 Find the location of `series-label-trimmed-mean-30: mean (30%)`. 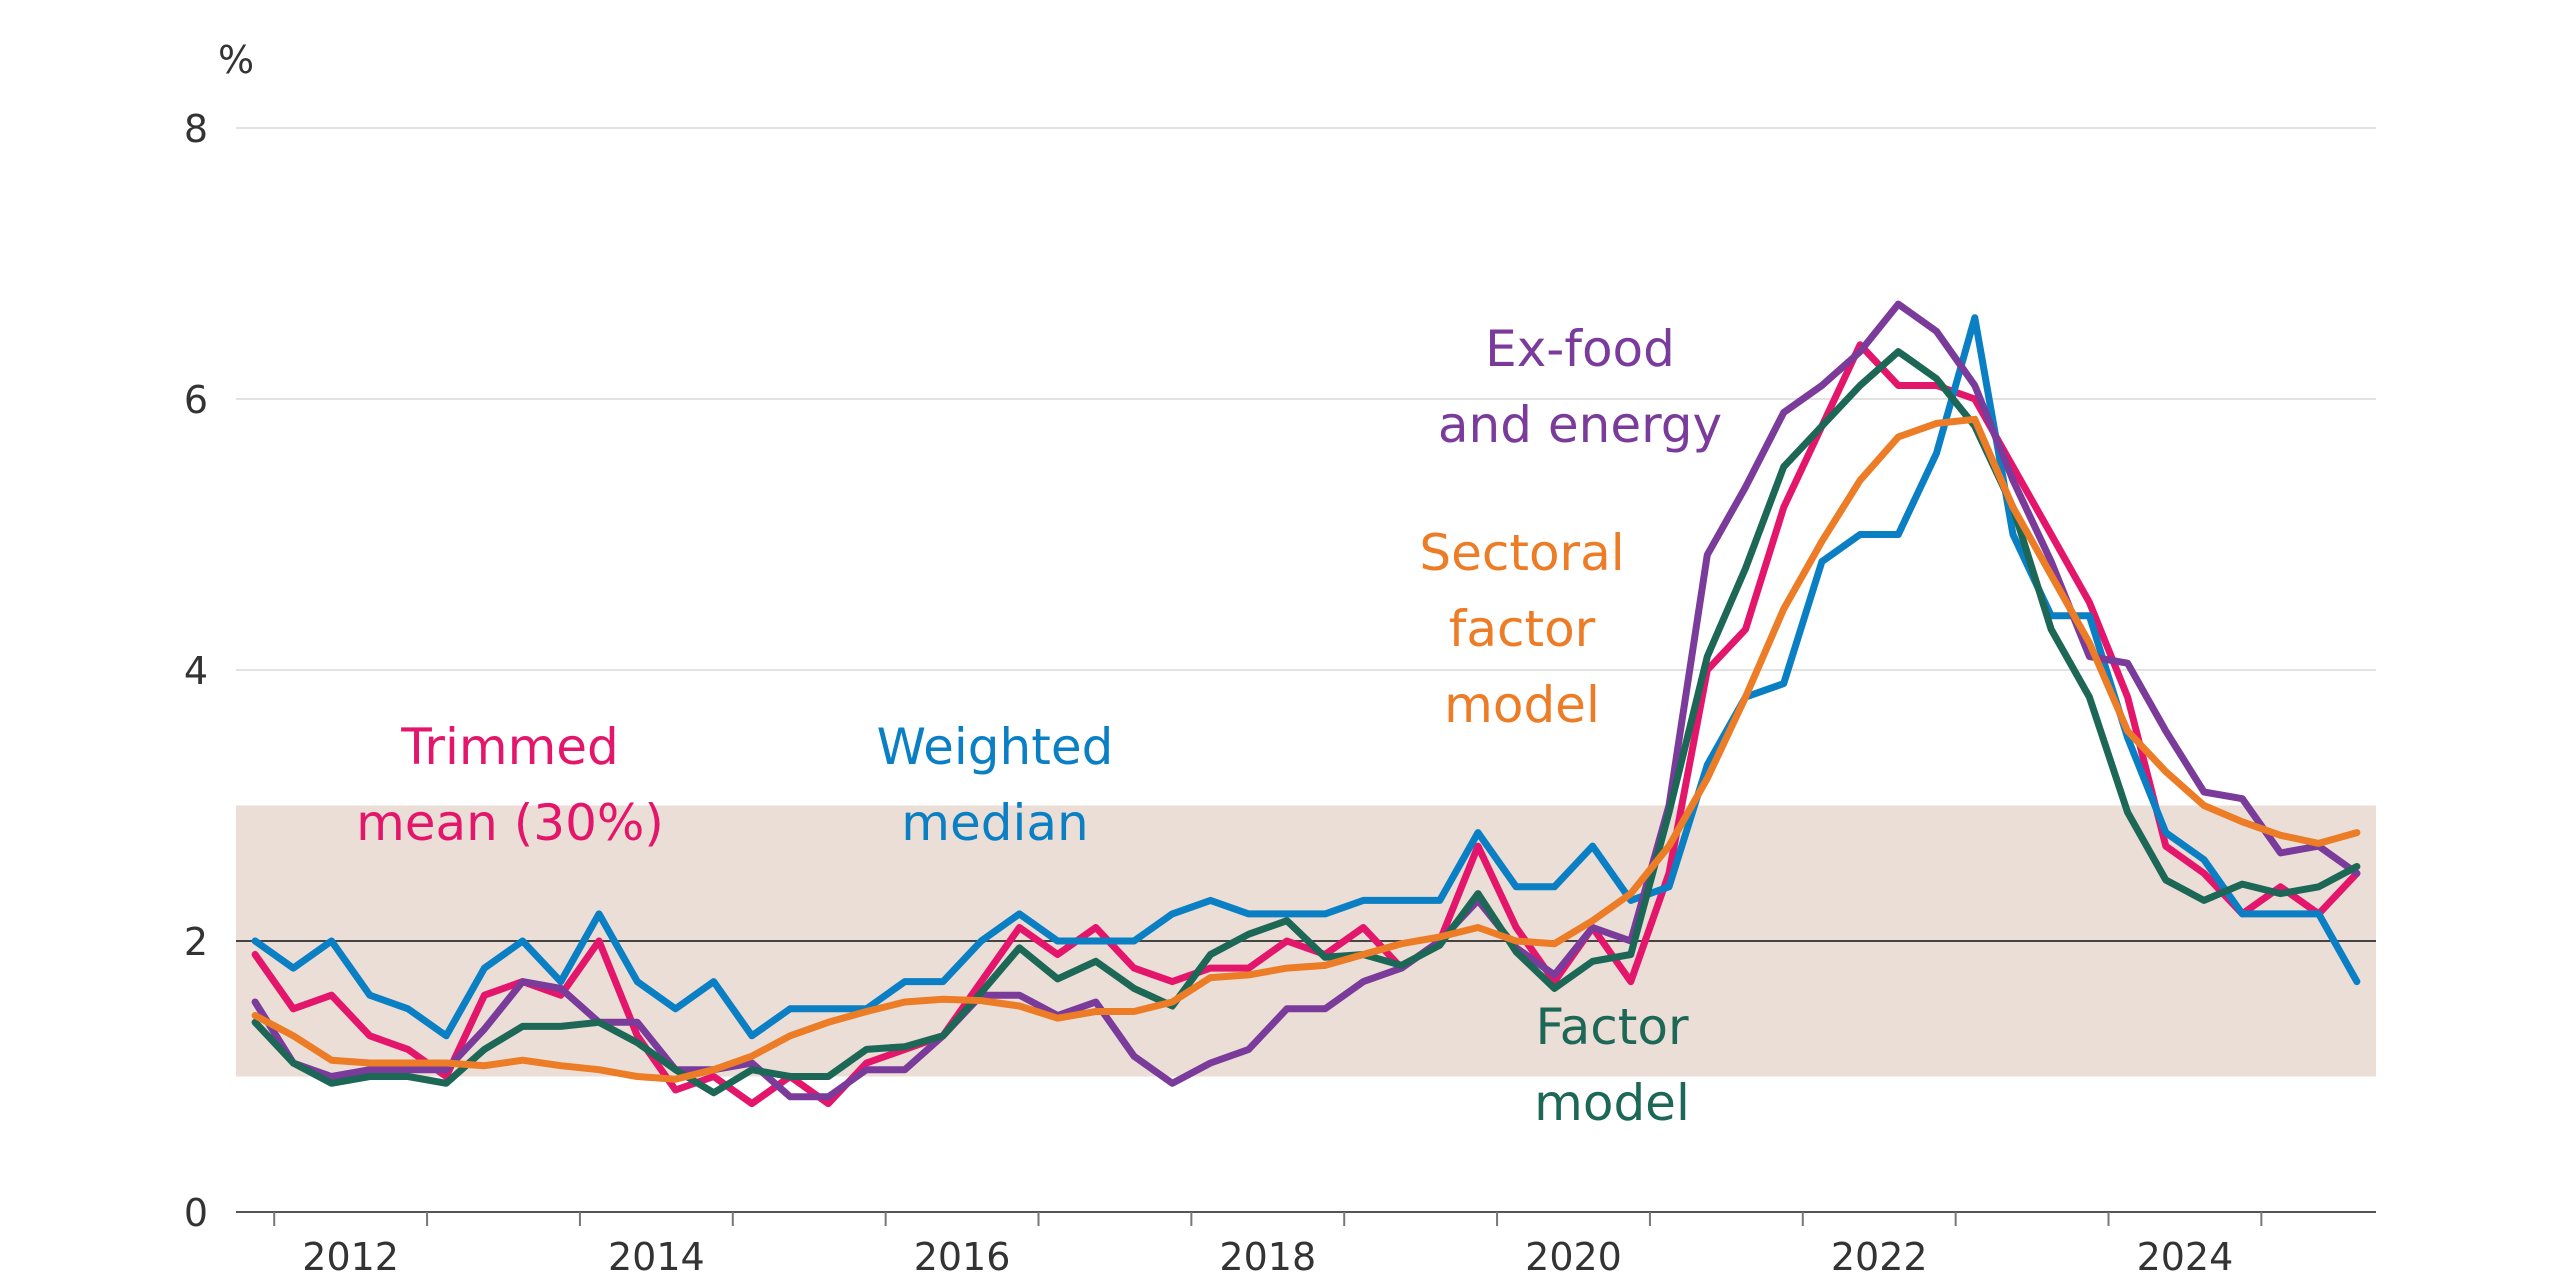

series-label-trimmed-mean-30: mean (30%) is located at coordinates (510, 823).